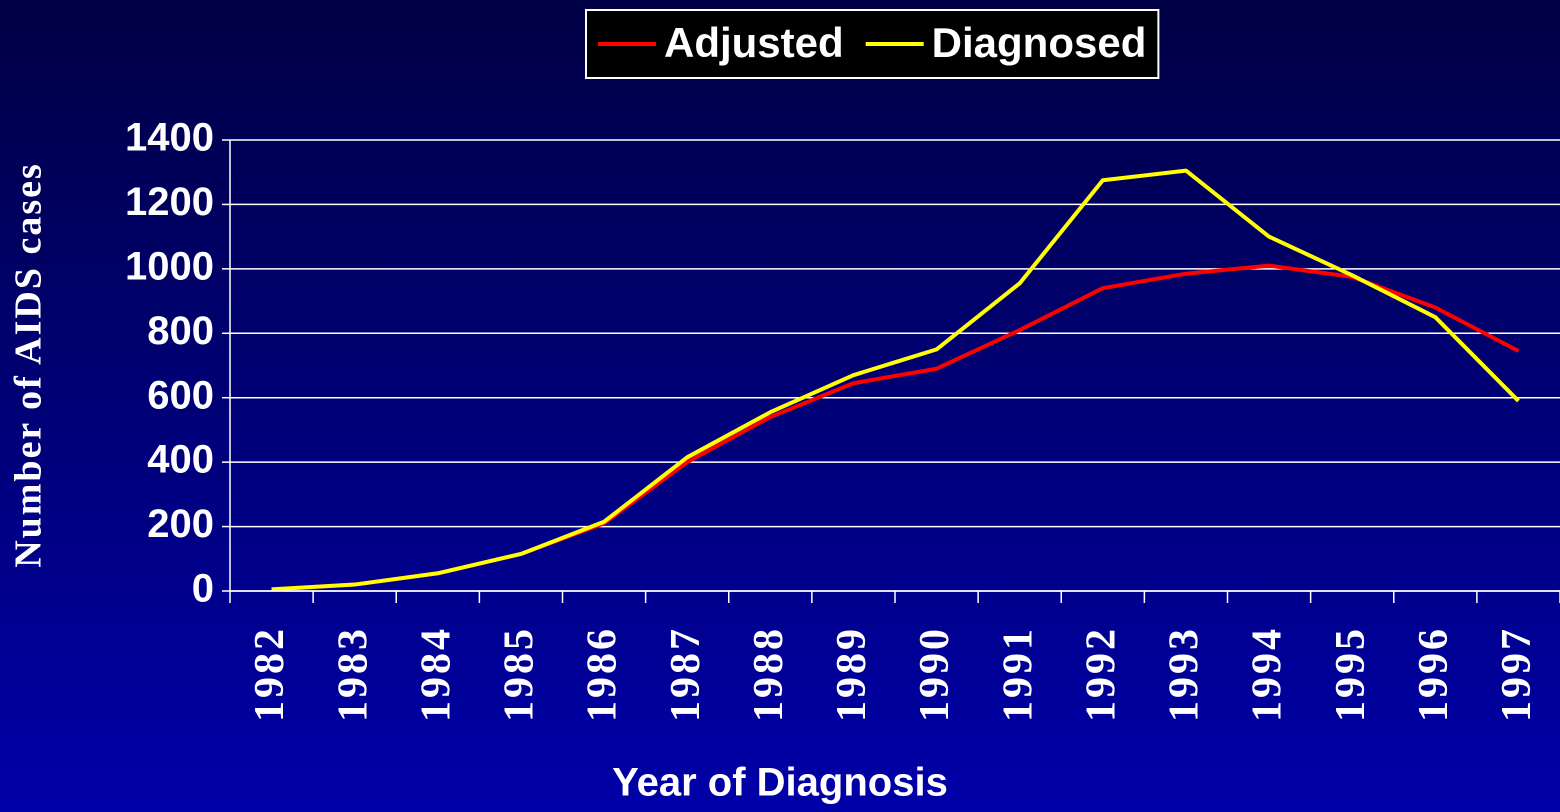 This screenshot has height=812, width=1560. What do you see at coordinates (603, 674) in the screenshot?
I see `x-tick-label: 1986` at bounding box center [603, 674].